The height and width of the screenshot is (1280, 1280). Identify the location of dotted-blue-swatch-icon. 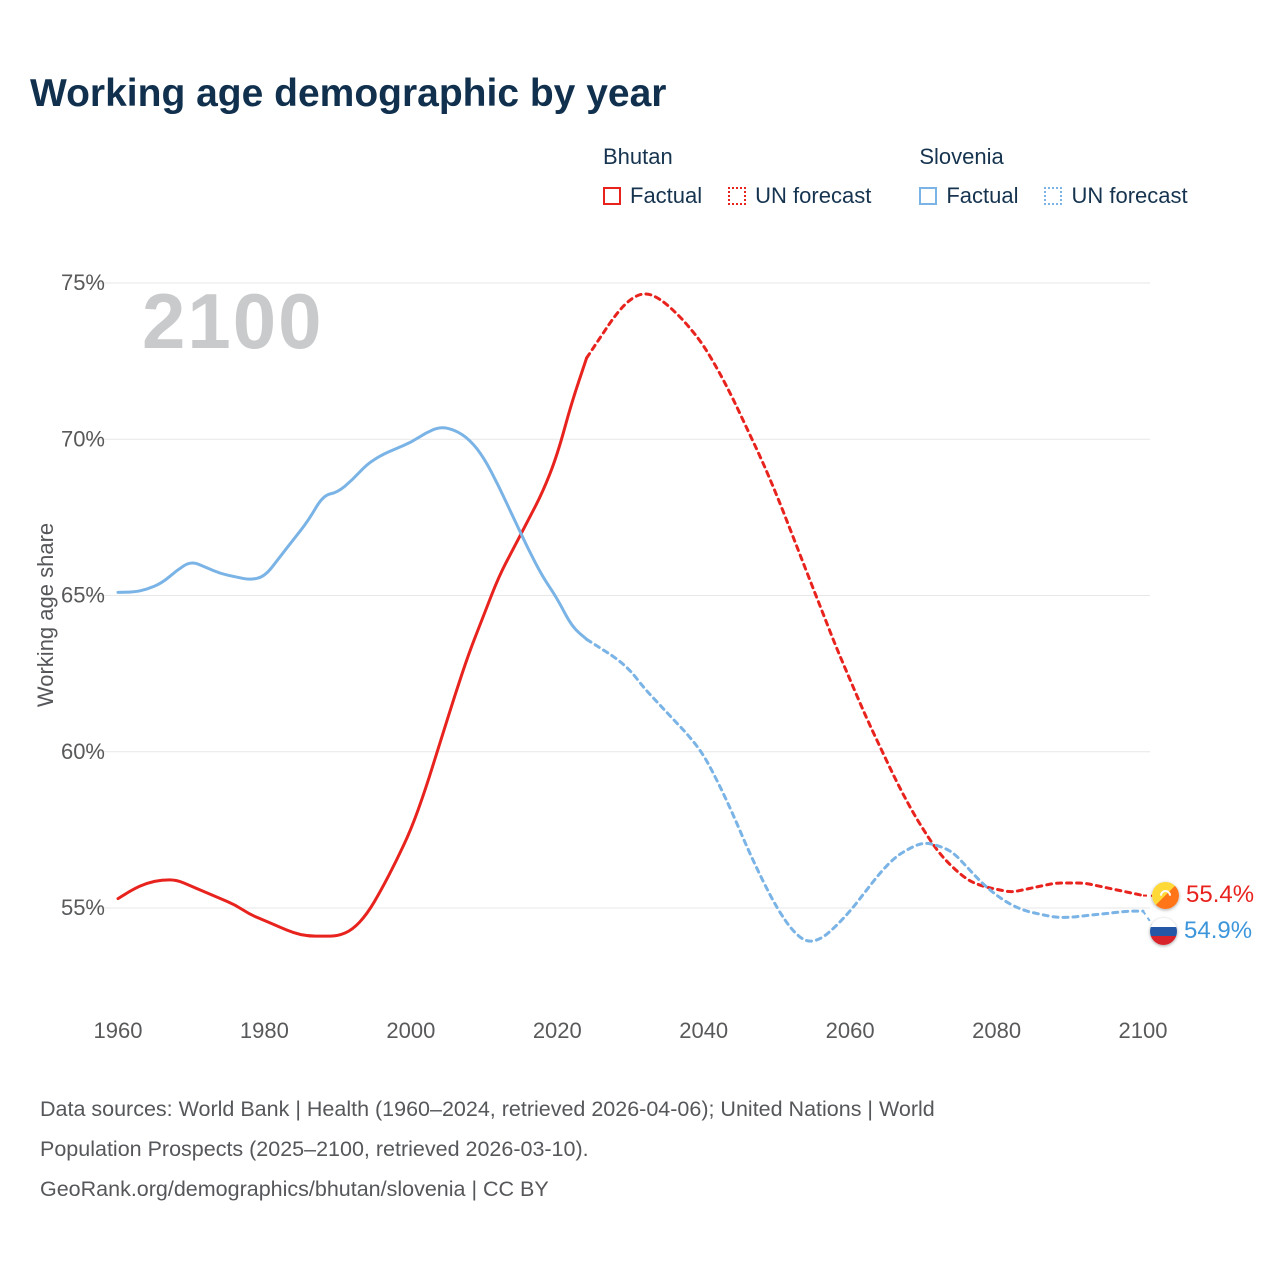
(1053, 196).